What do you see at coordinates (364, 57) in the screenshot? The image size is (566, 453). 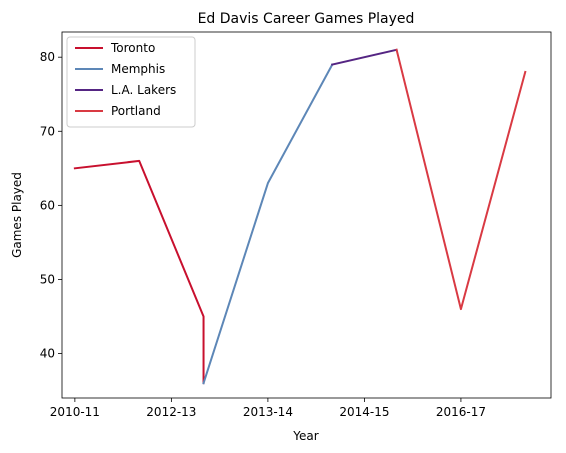 I see `series-line-l-a-lakers` at bounding box center [364, 57].